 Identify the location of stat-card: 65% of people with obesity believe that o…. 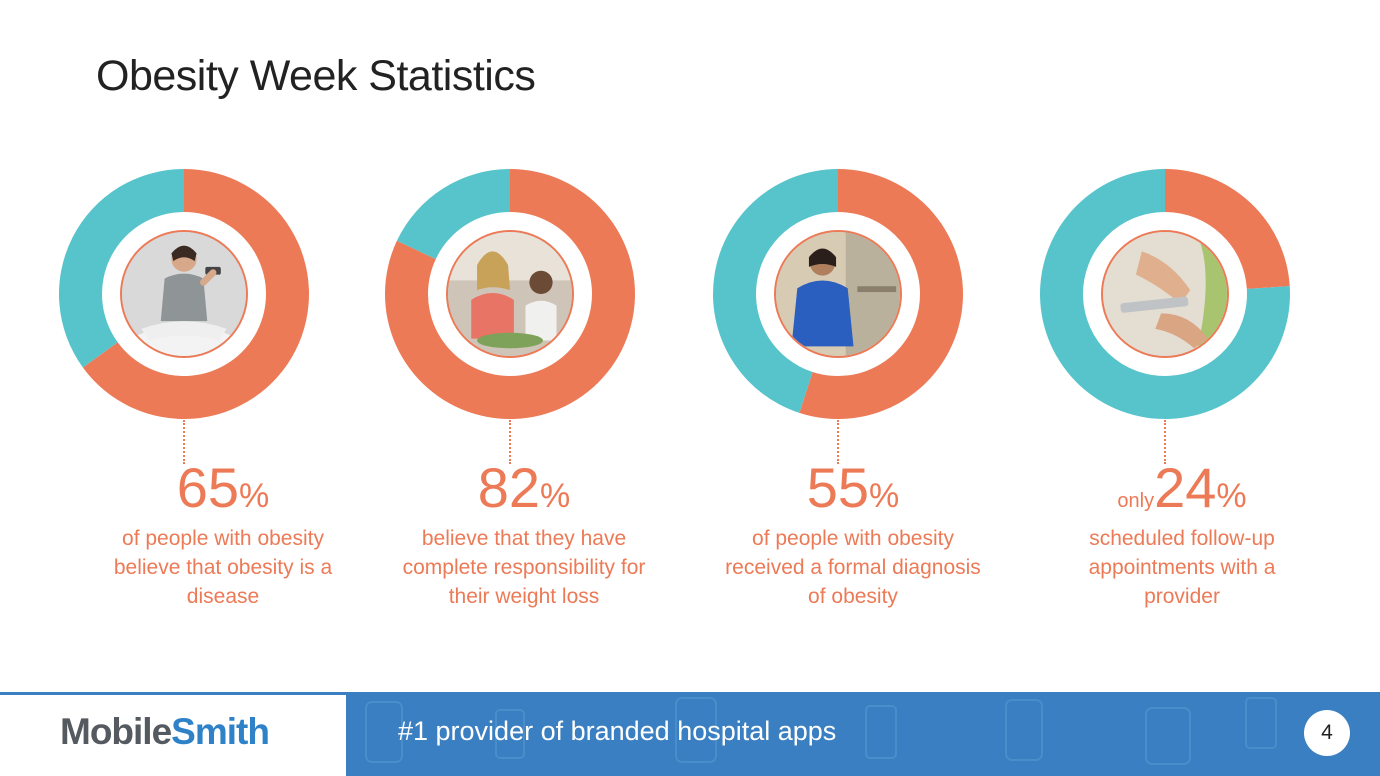
(223, 393).